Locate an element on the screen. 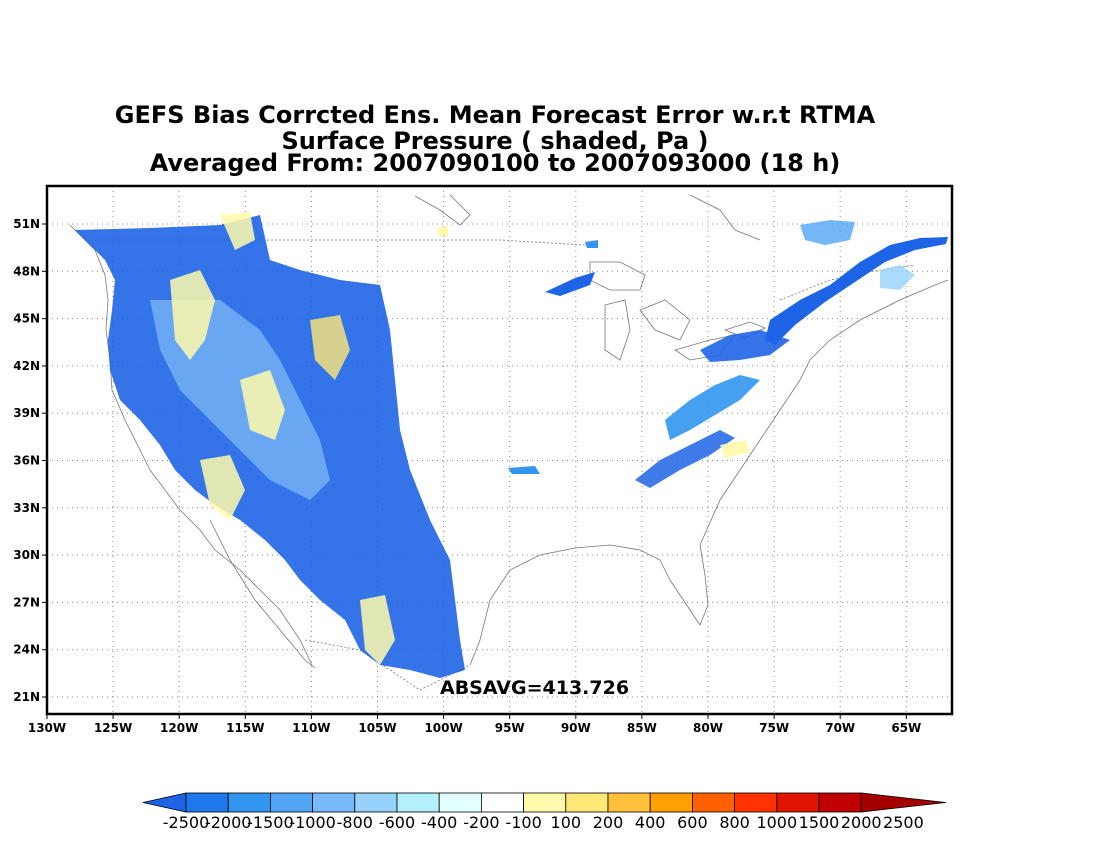 This screenshot has width=1100, height=850. colorbar-label: 2500 is located at coordinates (903, 822).